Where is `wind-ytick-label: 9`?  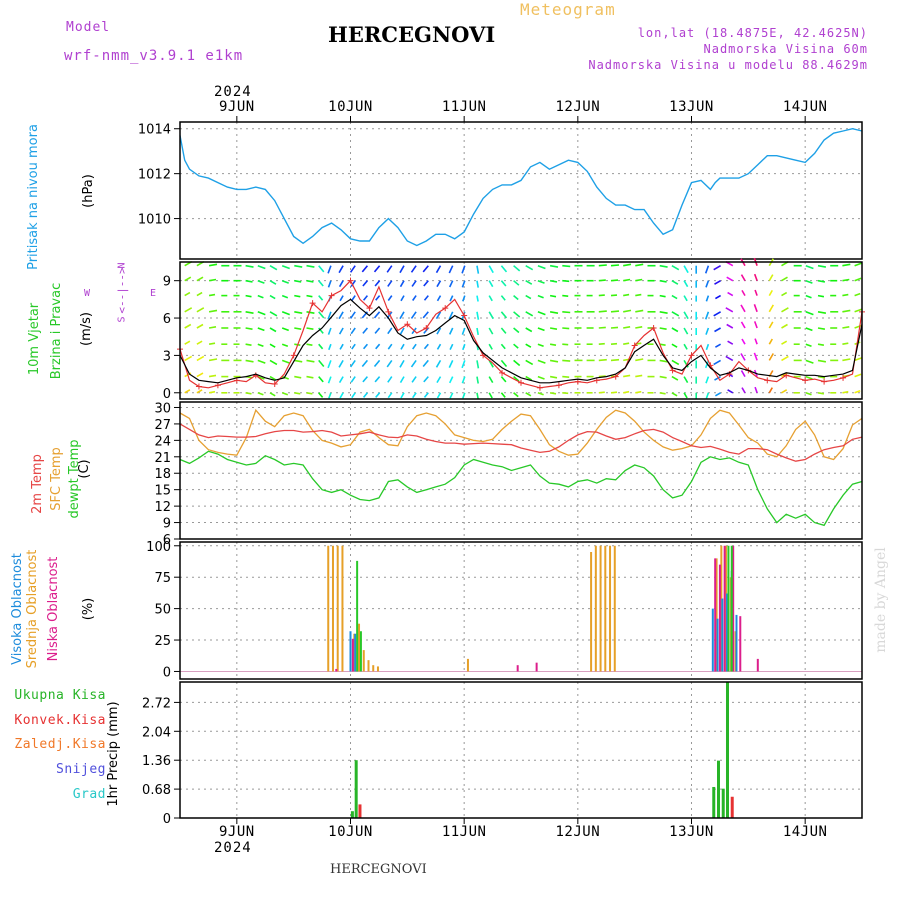
wind-ytick-label: 9 is located at coordinates (167, 282).